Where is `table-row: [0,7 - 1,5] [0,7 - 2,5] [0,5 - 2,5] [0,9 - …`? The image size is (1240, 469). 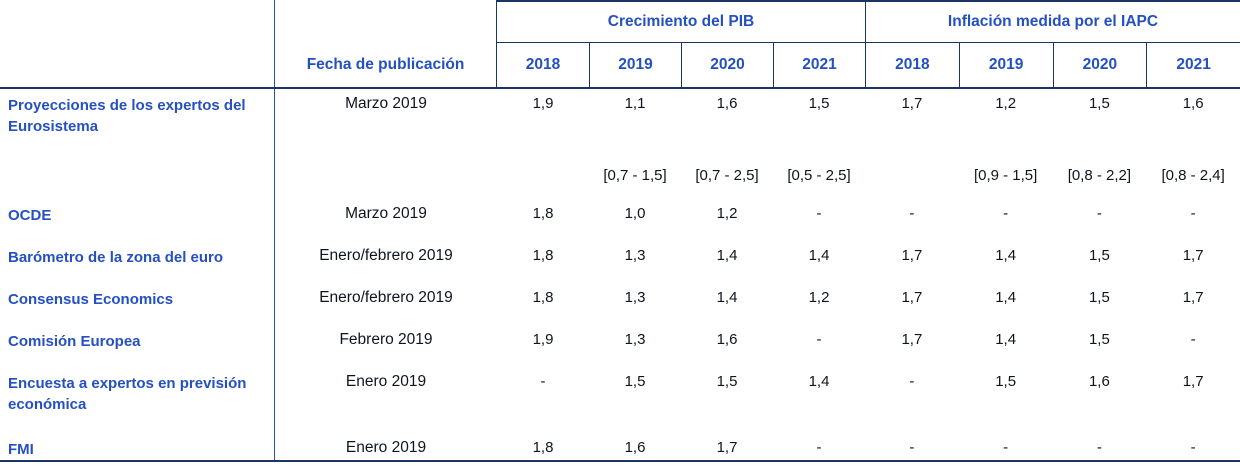 table-row: [0,7 - 1,5] [0,7 - 2,5] [0,5 - 2,5] [0,9 - … is located at coordinates (620, 180).